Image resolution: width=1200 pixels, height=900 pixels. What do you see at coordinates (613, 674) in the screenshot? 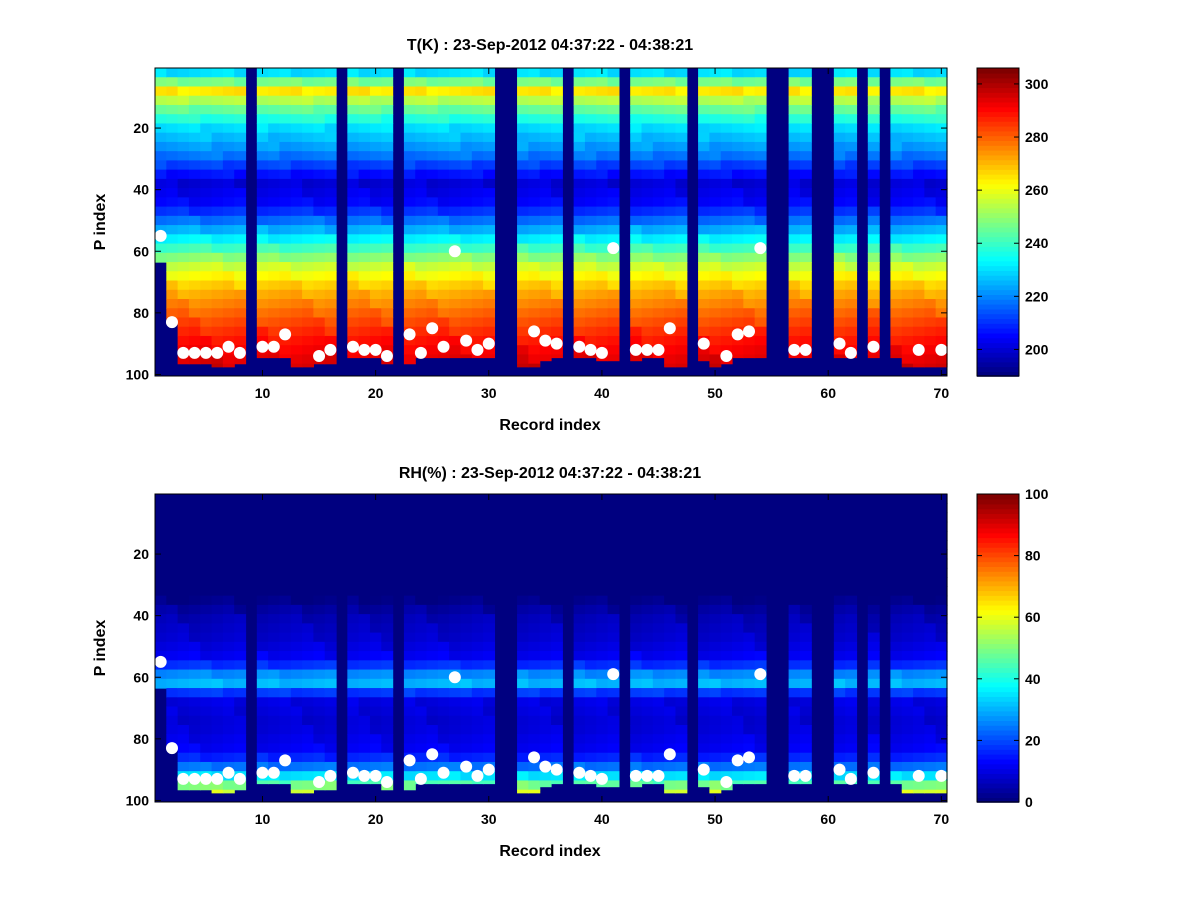
I see `humidity-surface-marker` at bounding box center [613, 674].